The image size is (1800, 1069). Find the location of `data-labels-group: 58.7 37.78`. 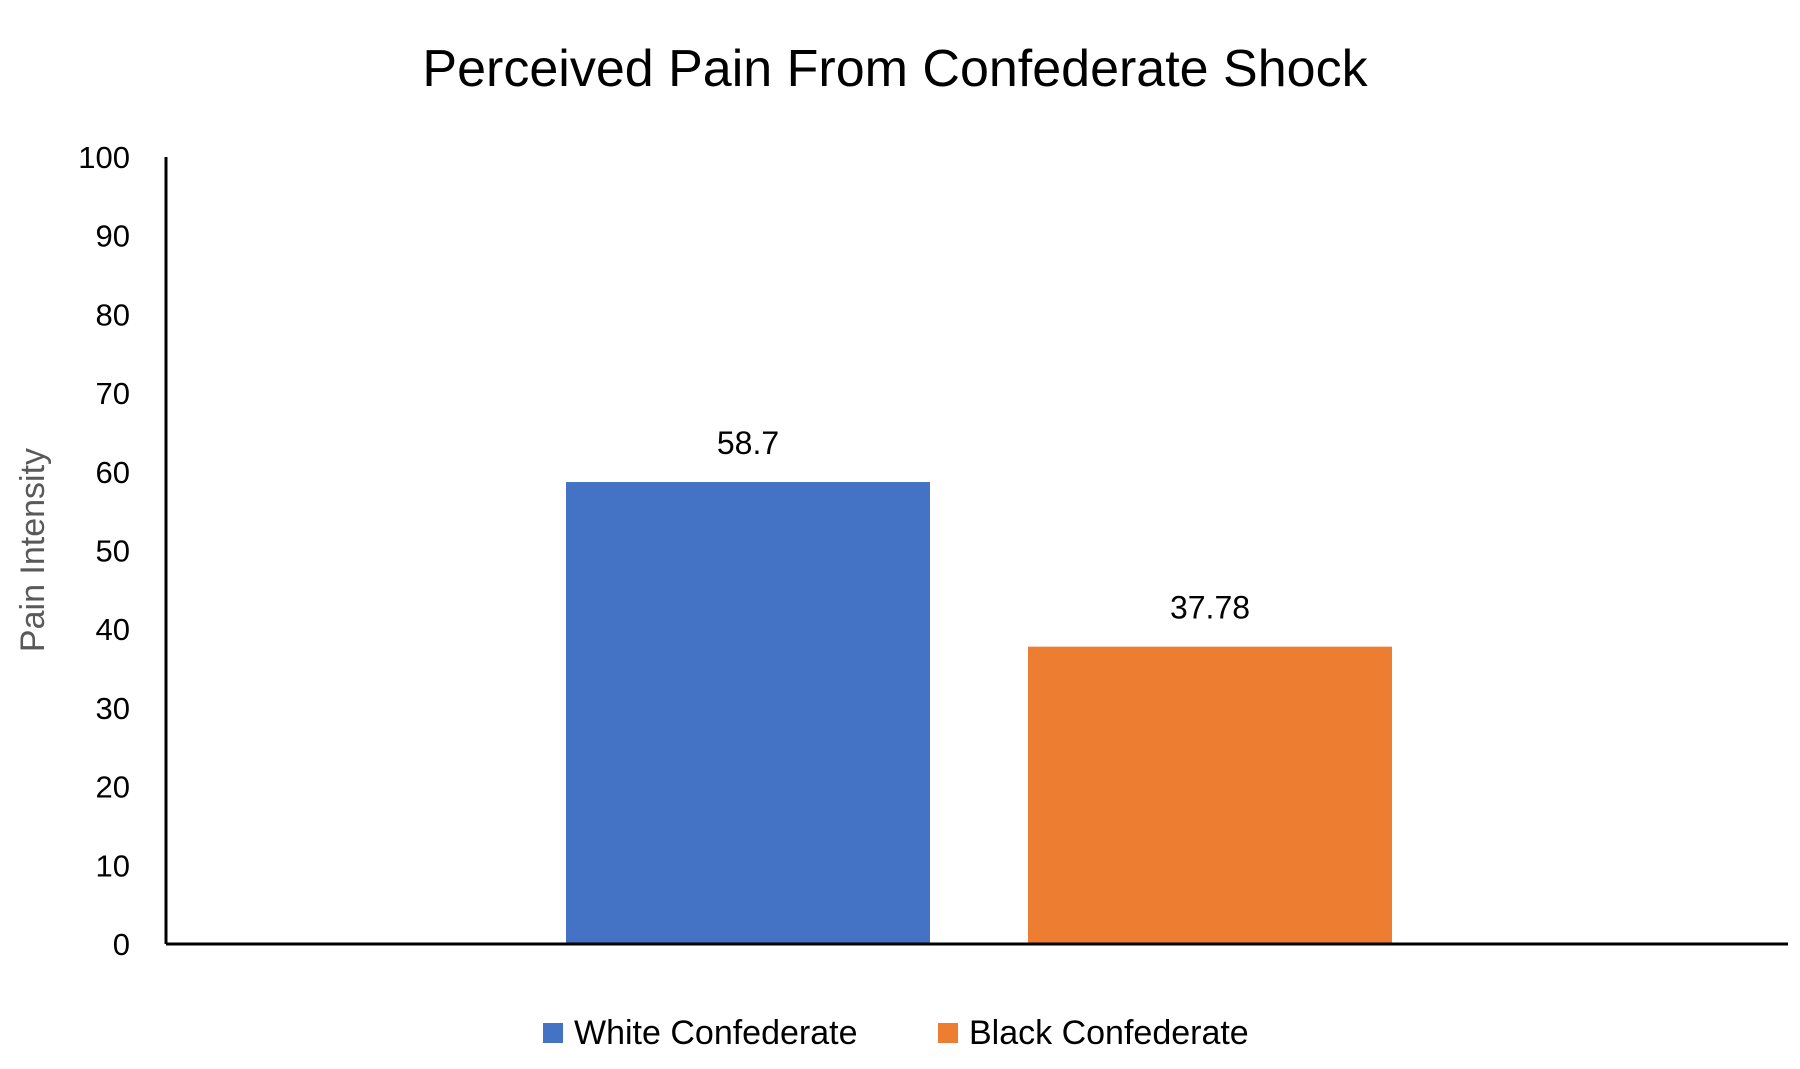

data-labels-group: 58.7 37.78 is located at coordinates (983, 525).